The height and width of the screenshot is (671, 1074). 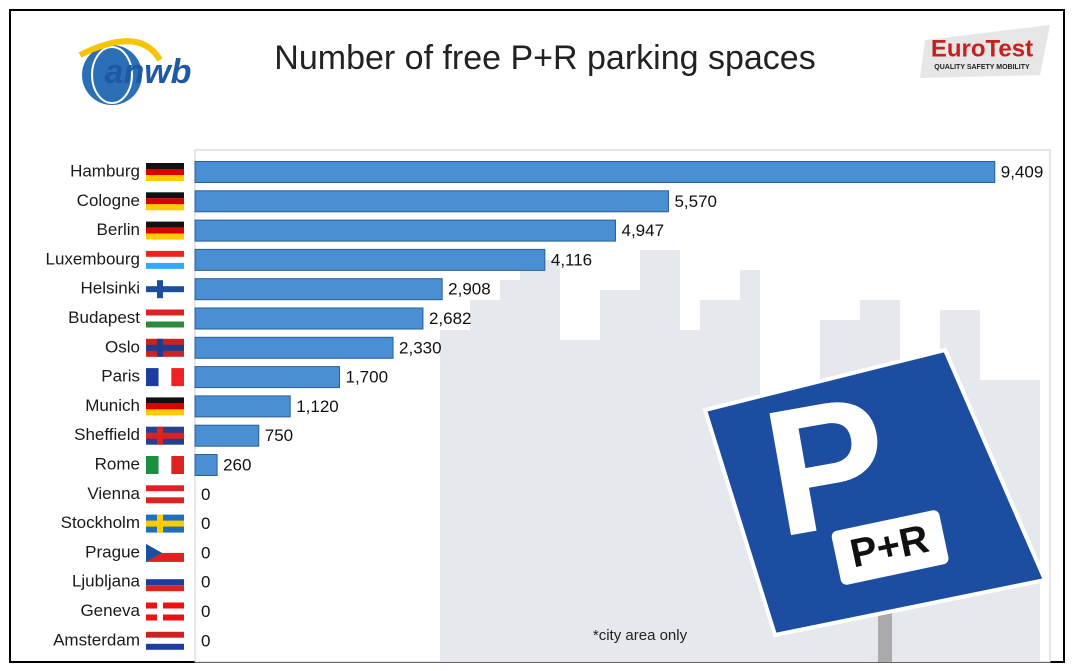 I want to click on value-label: 1,120, so click(x=317, y=406).